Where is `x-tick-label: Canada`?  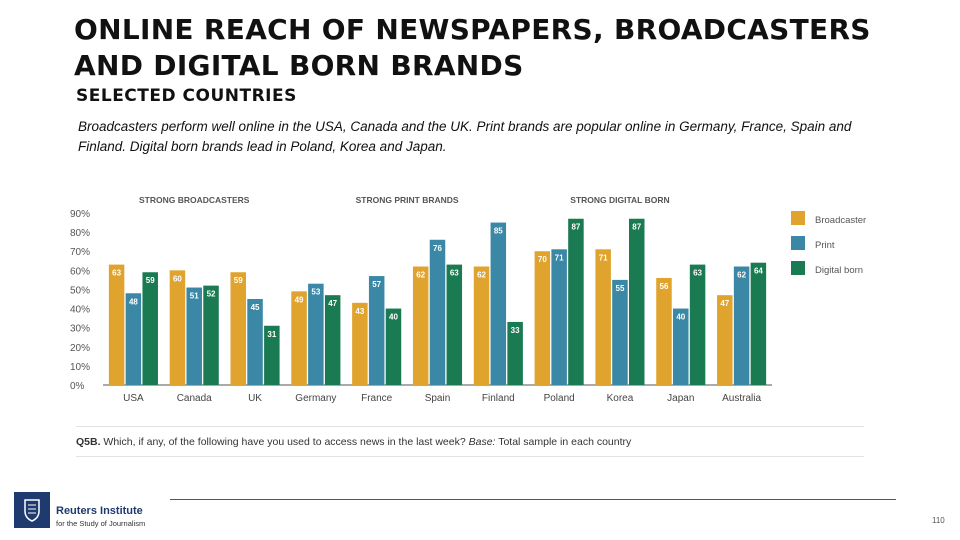
x-tick-label: Canada is located at coordinates (194, 398).